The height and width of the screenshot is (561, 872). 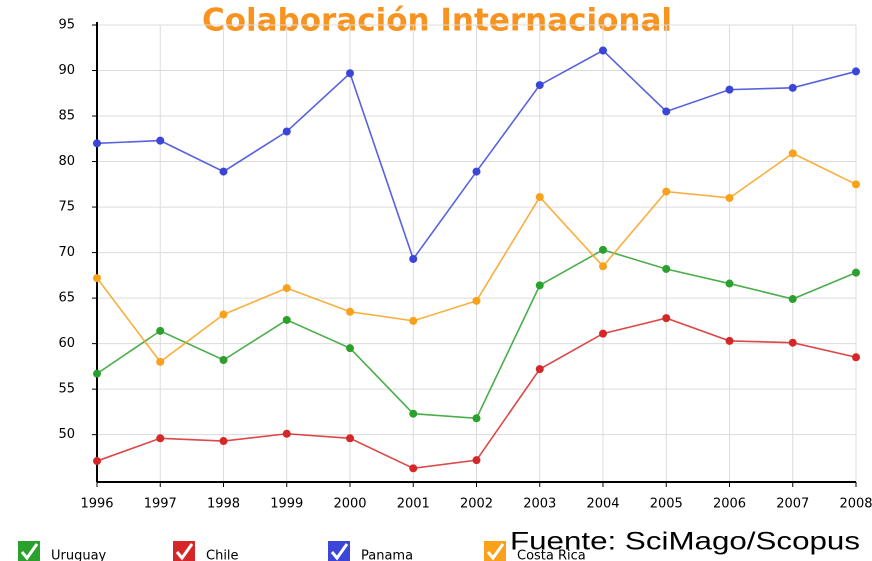 I want to click on source-note: Fuente: SciMago/Scopus, so click(x=685, y=542).